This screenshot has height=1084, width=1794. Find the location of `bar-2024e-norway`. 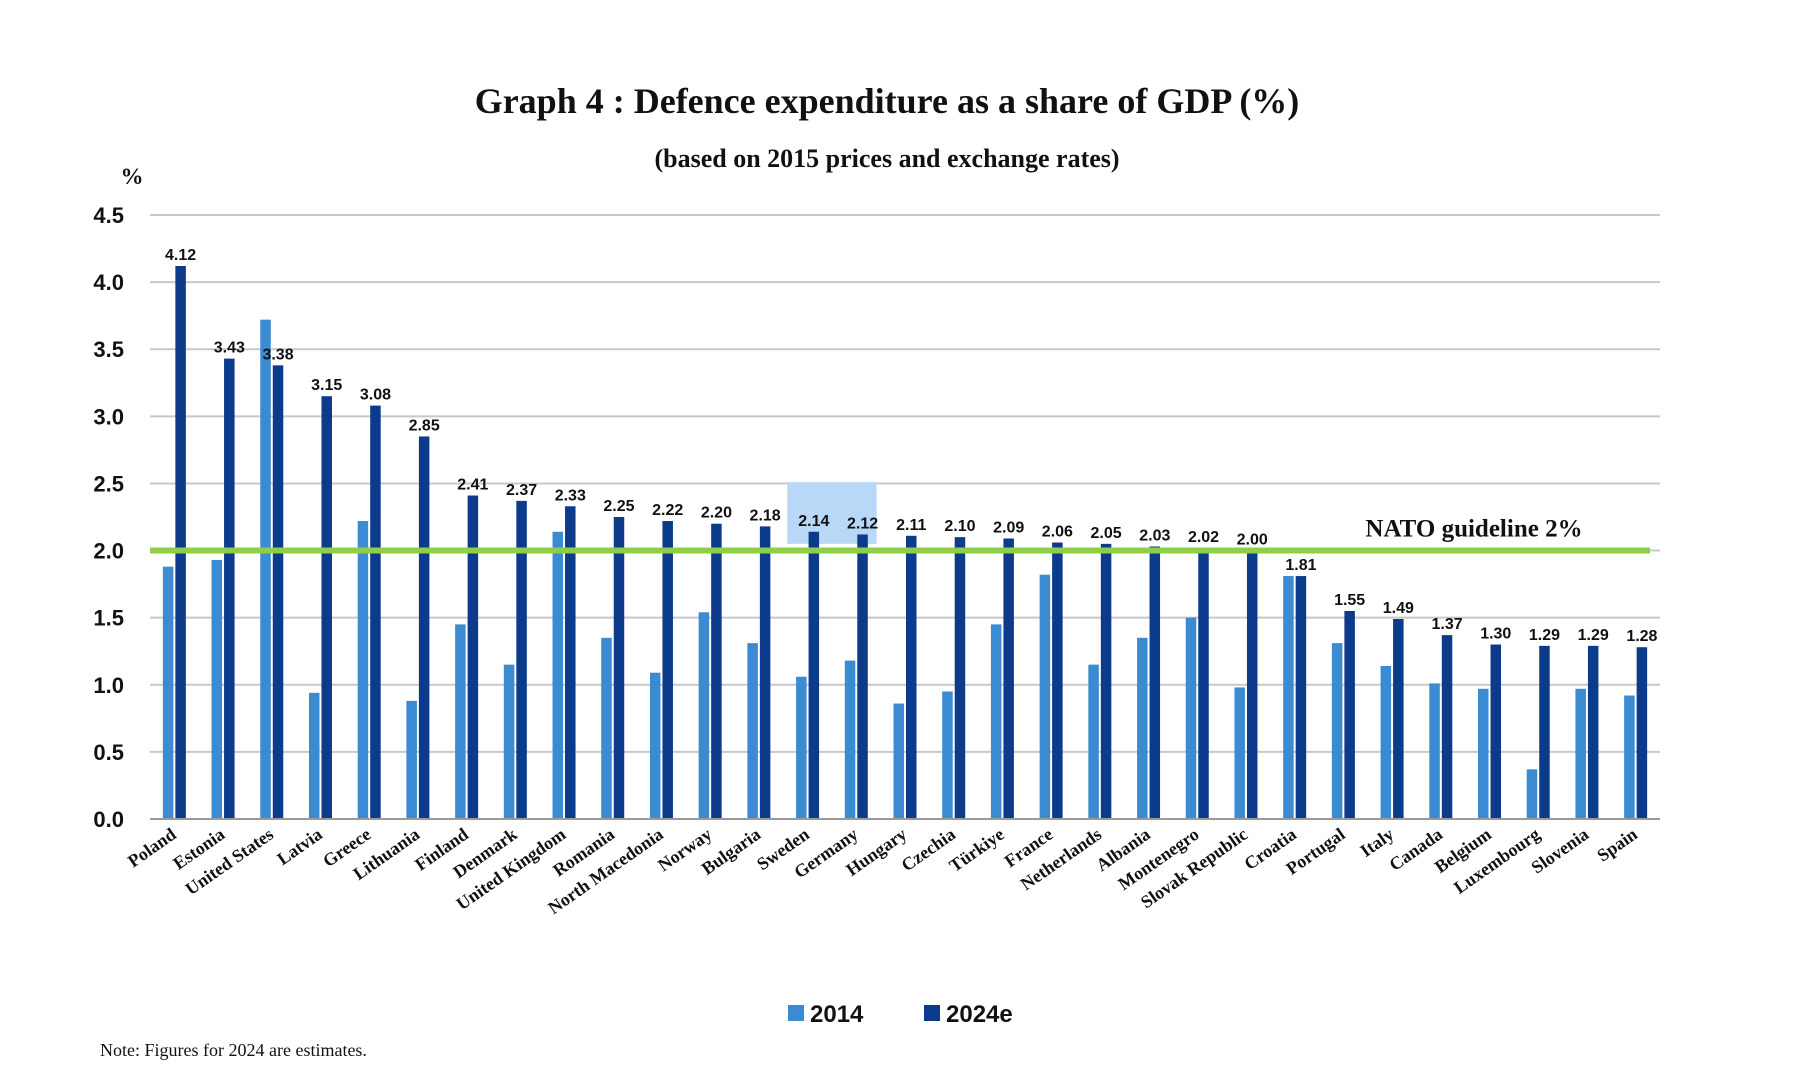

bar-2024e-norway is located at coordinates (716, 671).